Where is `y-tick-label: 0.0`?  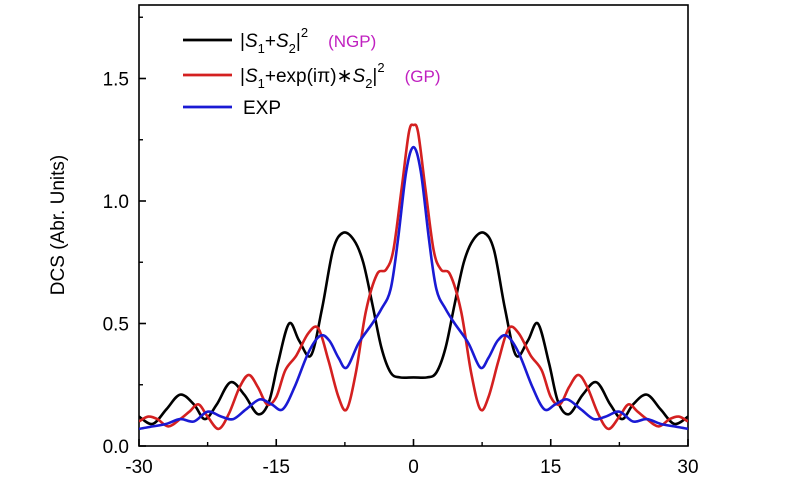
y-tick-label: 0.0 is located at coordinates (116, 447).